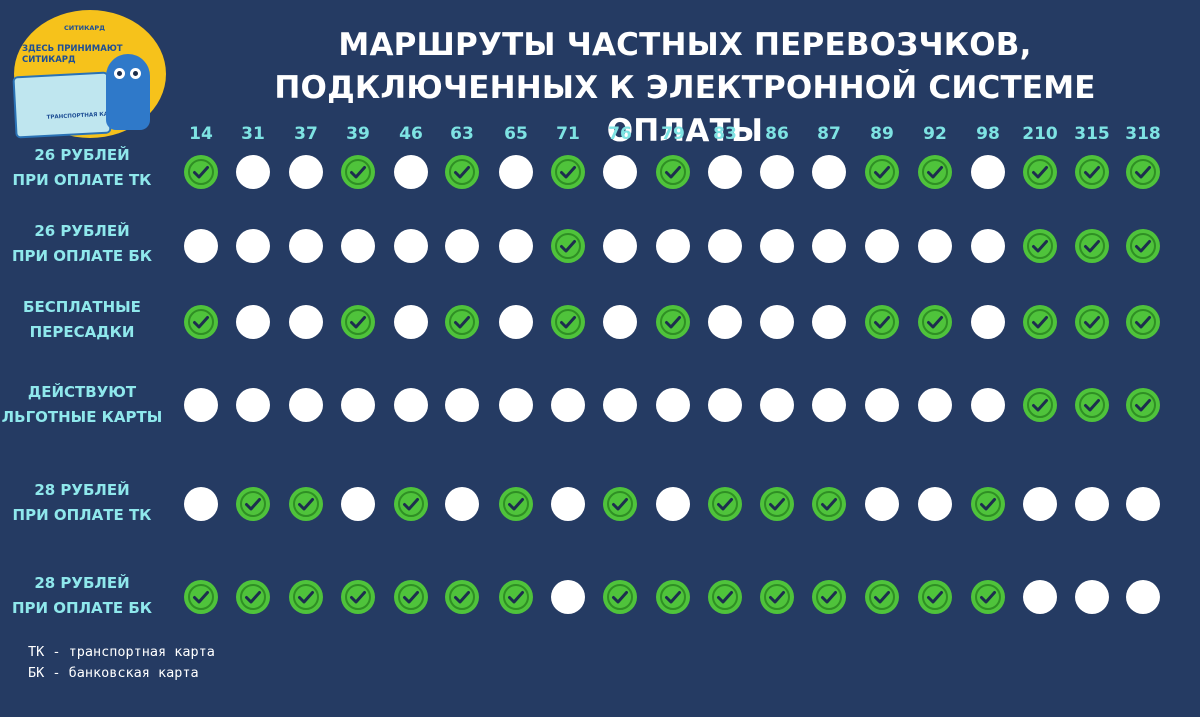  Describe the element at coordinates (411, 134) in the screenshot. I see `route-number-46: 46` at that location.